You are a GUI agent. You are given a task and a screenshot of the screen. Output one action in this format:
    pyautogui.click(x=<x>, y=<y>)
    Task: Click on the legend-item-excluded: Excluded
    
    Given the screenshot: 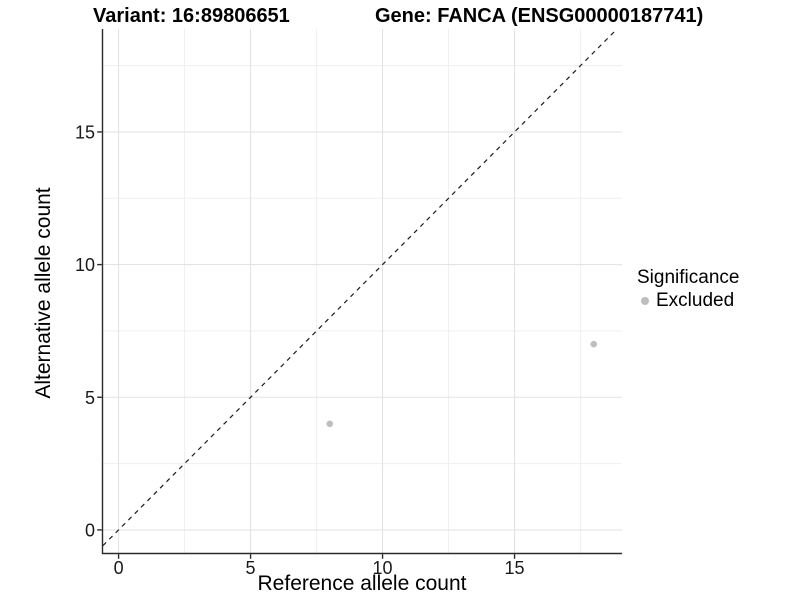 What is the action you would take?
    pyautogui.click(x=688, y=300)
    